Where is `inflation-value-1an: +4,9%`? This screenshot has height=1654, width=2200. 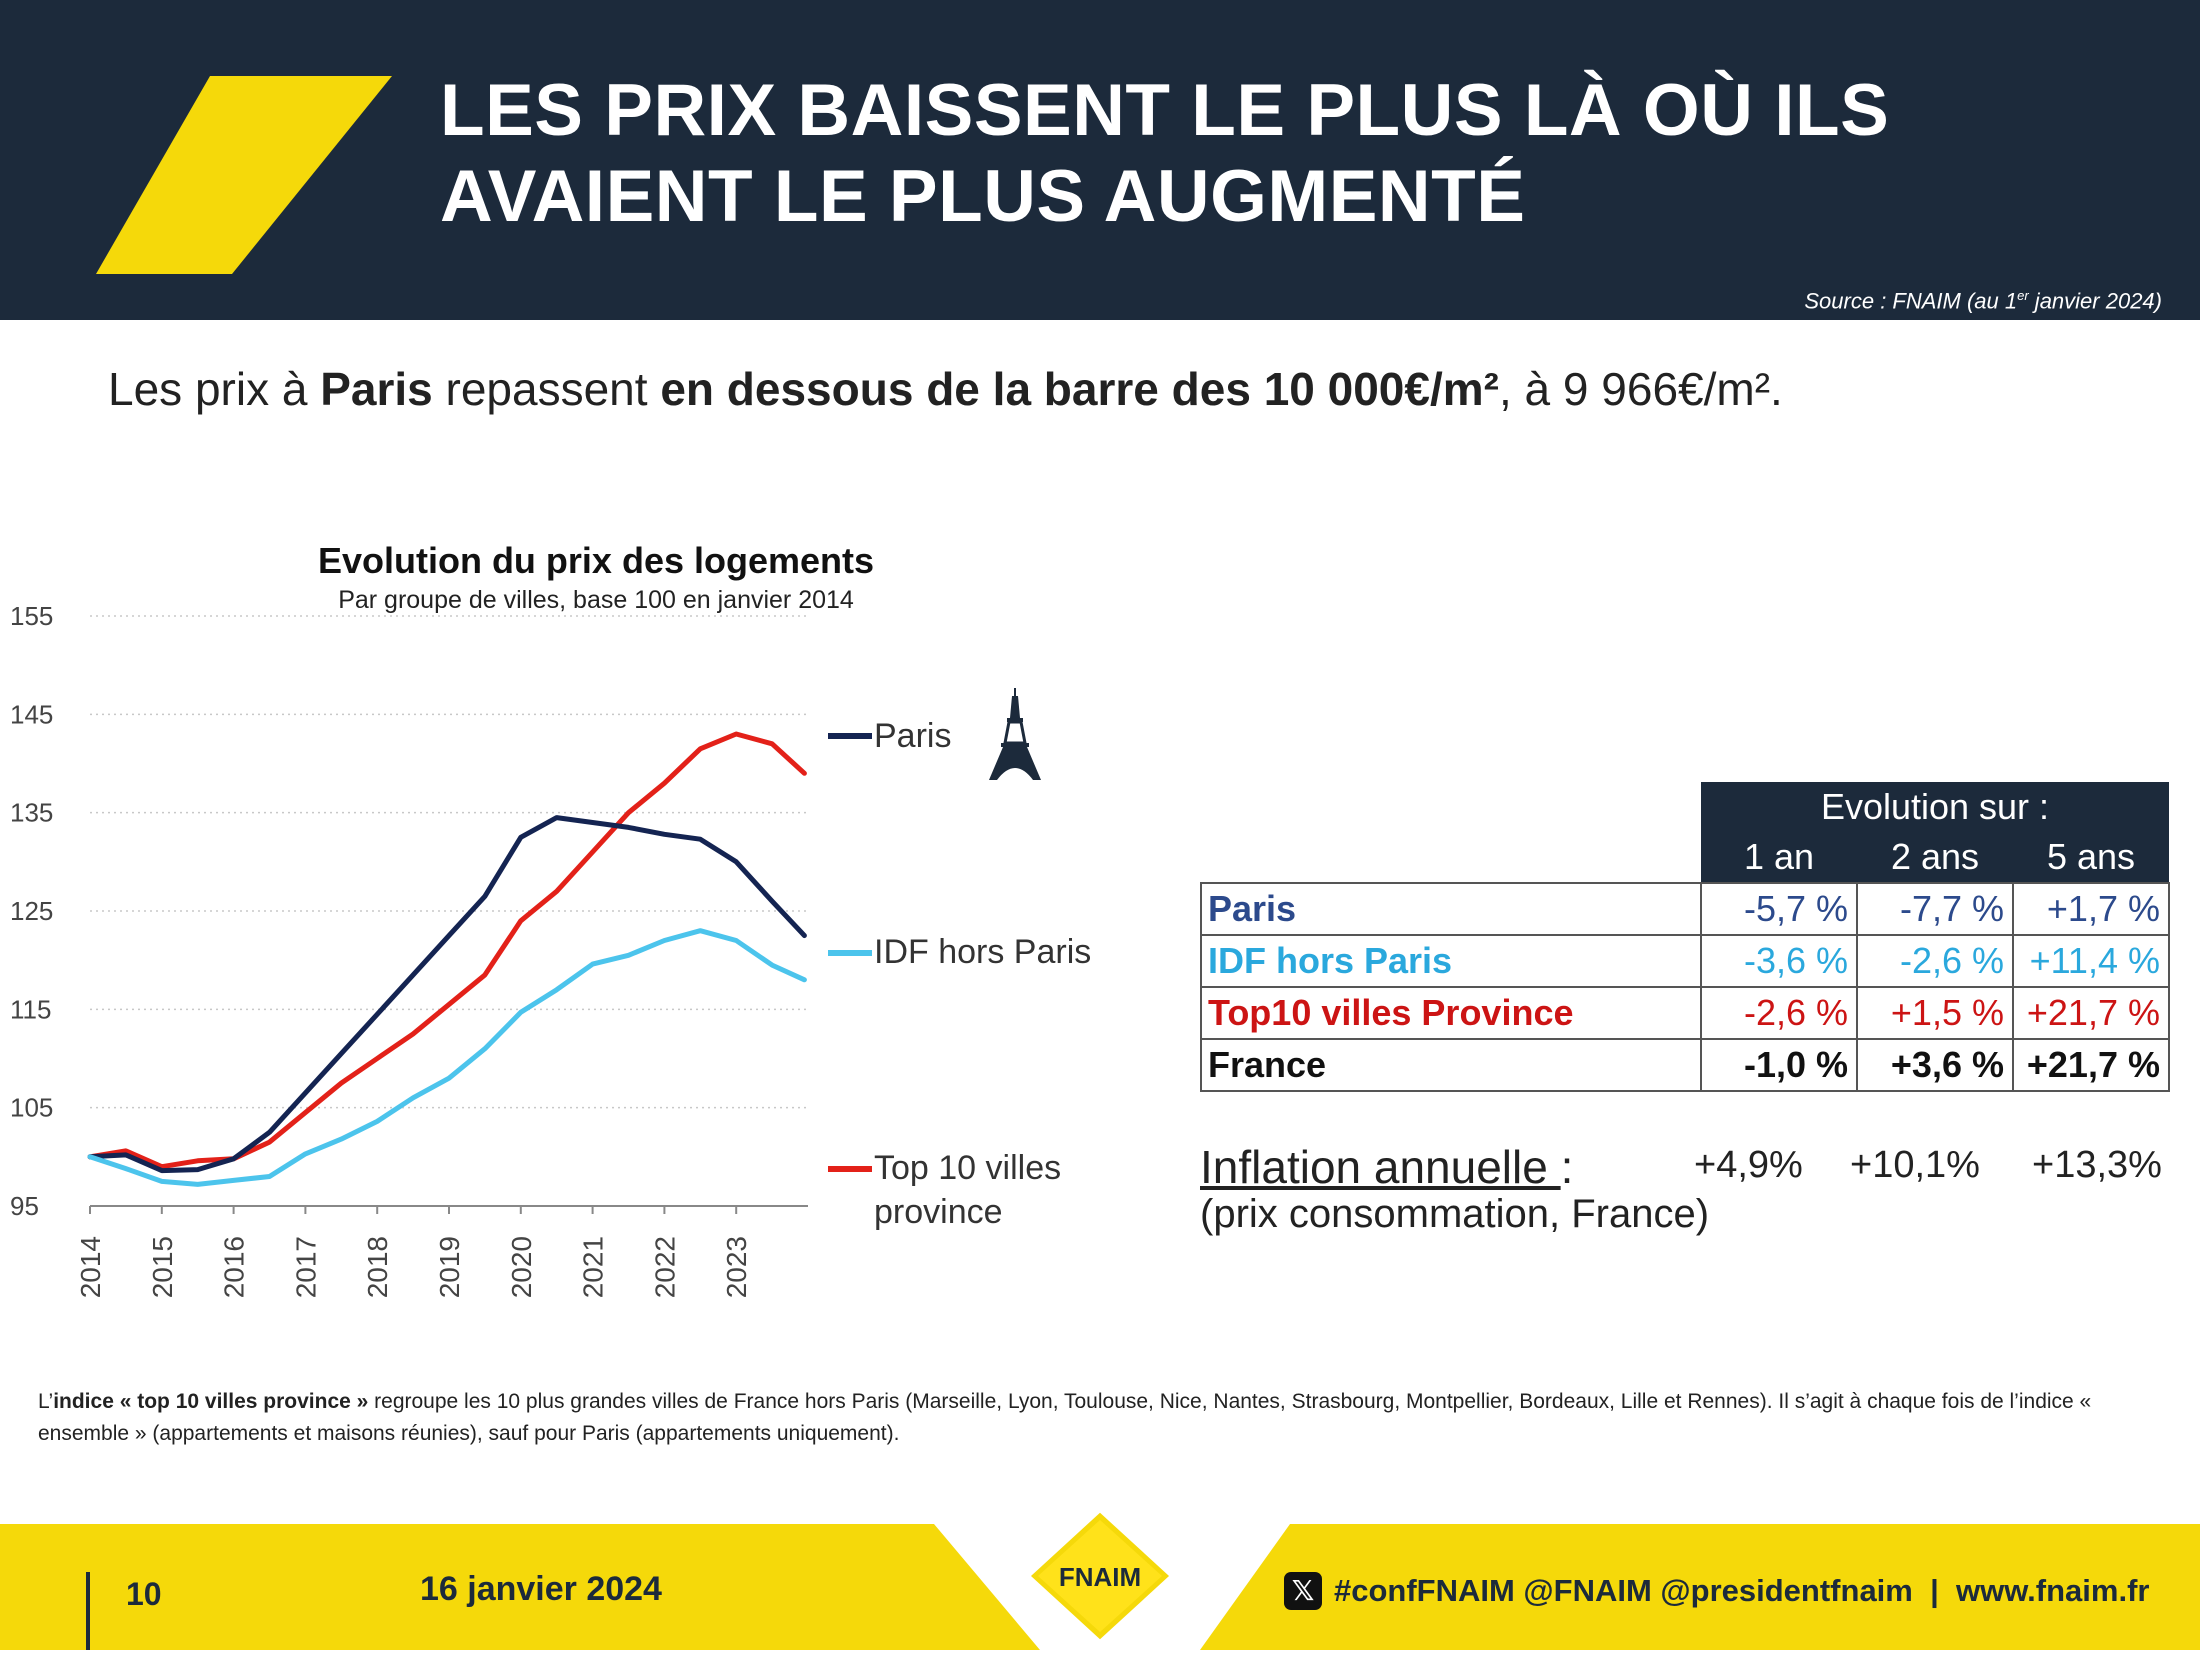
inflation-value-1an: +4,9% is located at coordinates (1748, 1165).